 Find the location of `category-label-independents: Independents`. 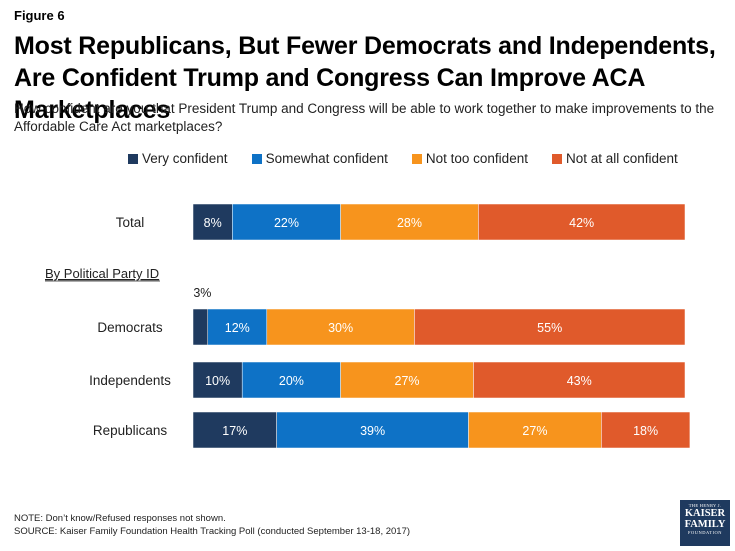

category-label-independents: Independents is located at coordinates (130, 380).